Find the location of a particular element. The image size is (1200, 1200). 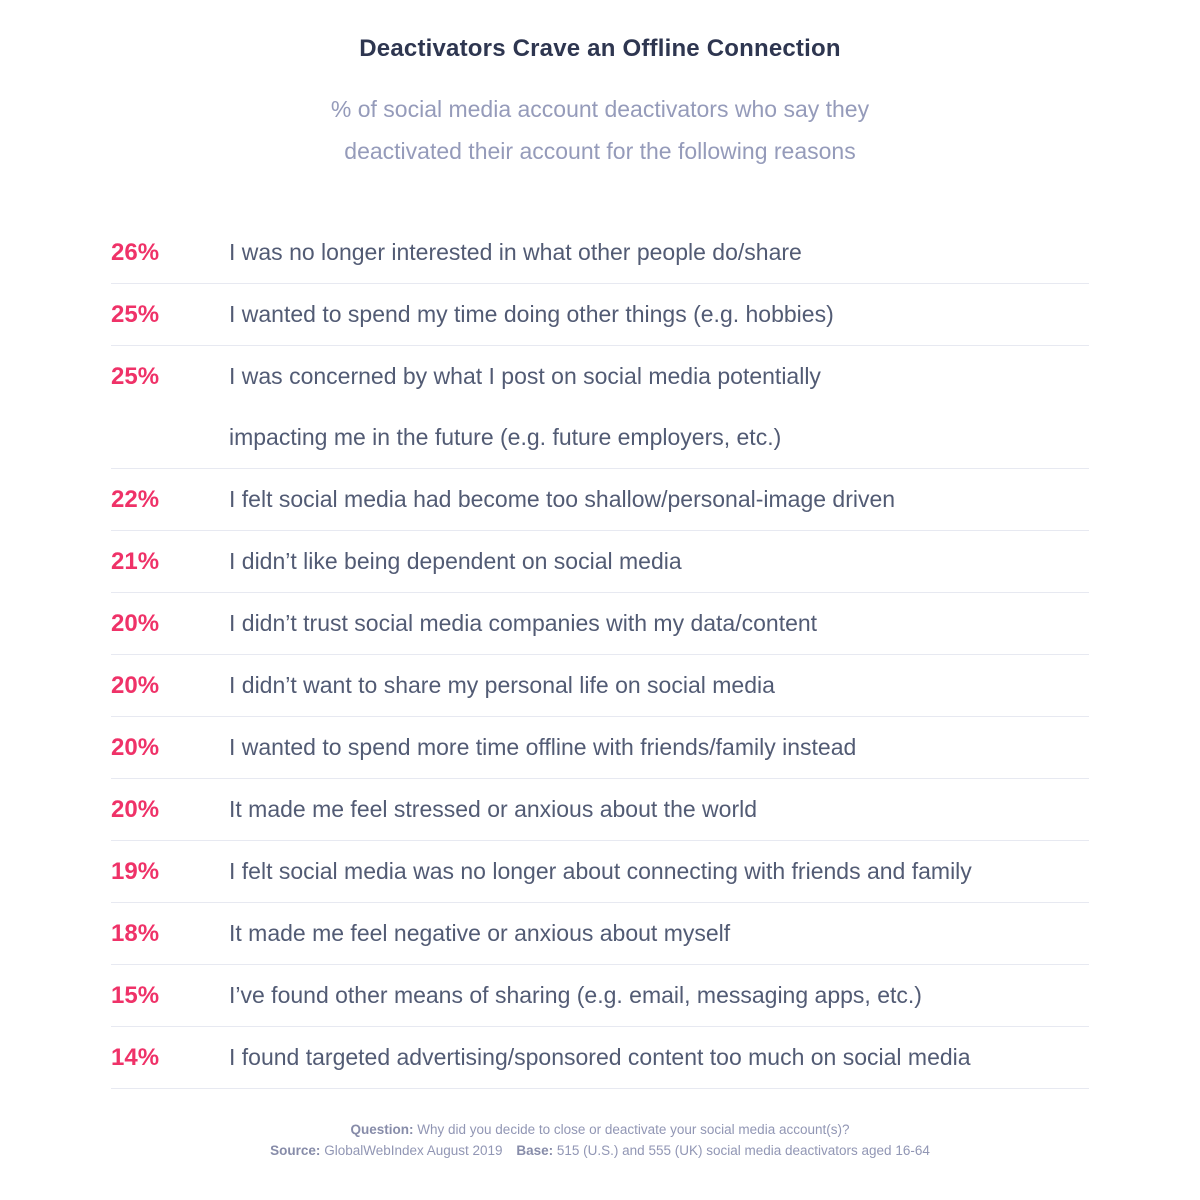

percent-value: 19% is located at coordinates (135, 871).